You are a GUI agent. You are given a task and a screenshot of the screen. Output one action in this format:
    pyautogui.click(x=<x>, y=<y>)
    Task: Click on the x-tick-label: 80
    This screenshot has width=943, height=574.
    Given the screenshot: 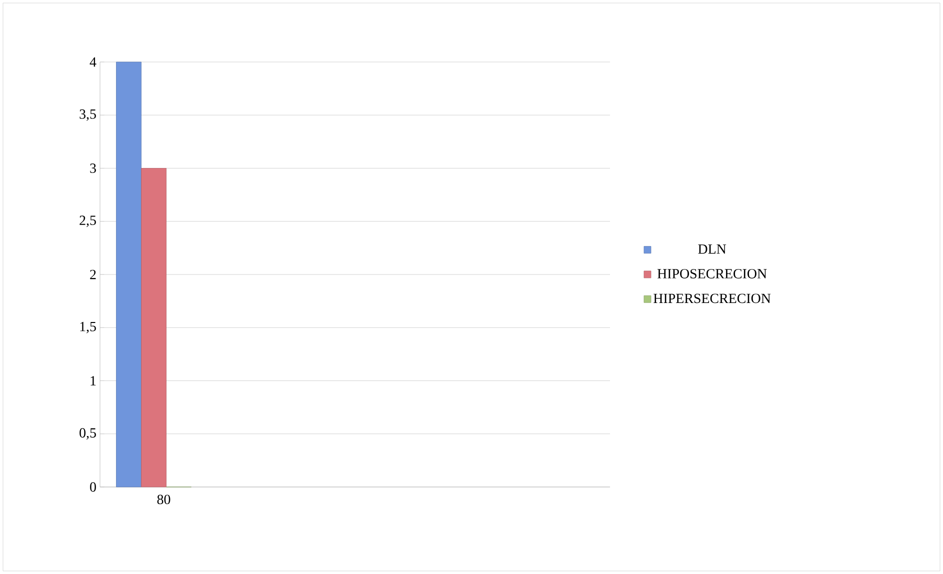 What is the action you would take?
    pyautogui.click(x=163, y=499)
    